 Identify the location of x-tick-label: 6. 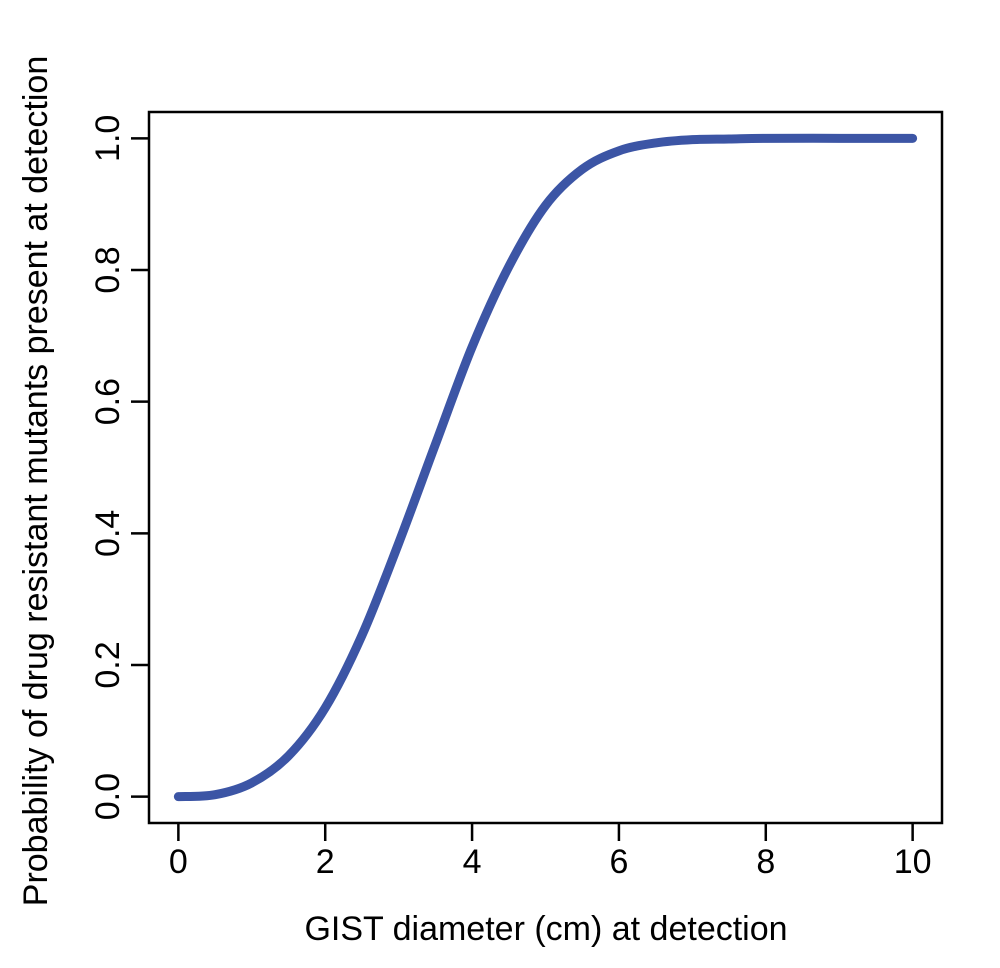
(618, 862).